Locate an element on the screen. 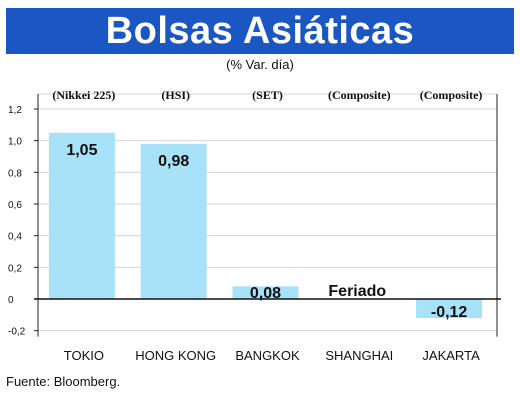  category-label: HONG KONG is located at coordinates (175, 355).